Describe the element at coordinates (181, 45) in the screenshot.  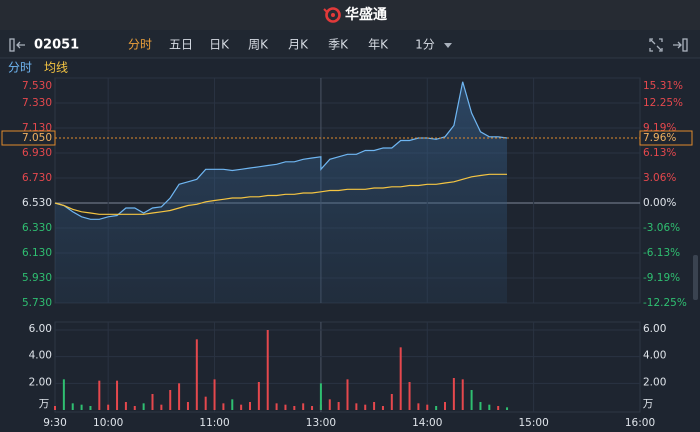
I see `period-tab: 五日` at that location.